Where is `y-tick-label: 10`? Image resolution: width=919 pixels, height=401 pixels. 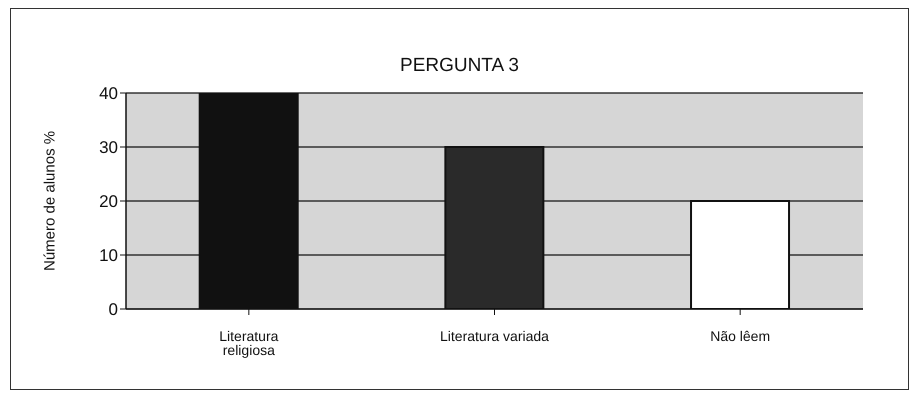
y-tick-label: 10 is located at coordinates (108, 256).